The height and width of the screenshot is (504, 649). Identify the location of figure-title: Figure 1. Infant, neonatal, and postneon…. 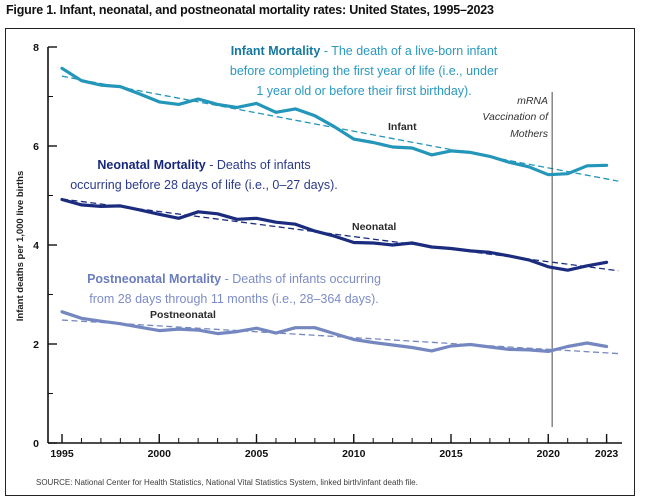
(250, 10).